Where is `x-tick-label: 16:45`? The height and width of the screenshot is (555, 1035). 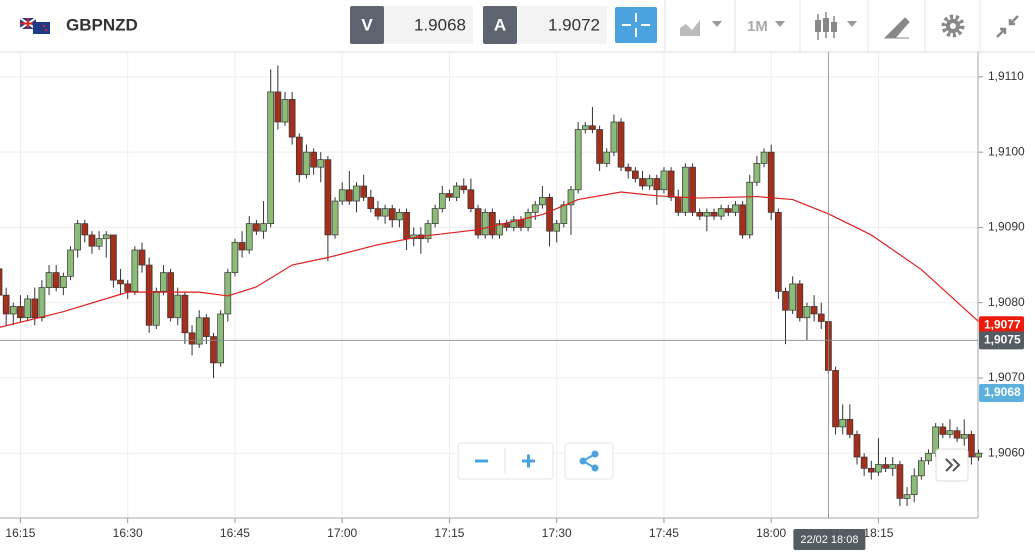
x-tick-label: 16:45 is located at coordinates (235, 533).